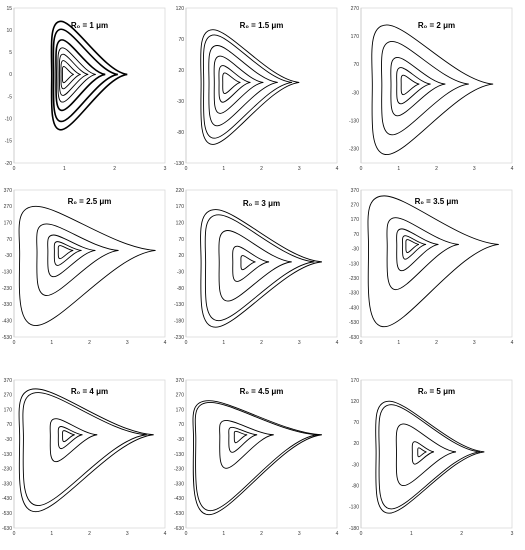  What do you see at coordinates (262, 25) in the screenshot?
I see `chart-title: R₀ = 1.5 μm` at bounding box center [262, 25].